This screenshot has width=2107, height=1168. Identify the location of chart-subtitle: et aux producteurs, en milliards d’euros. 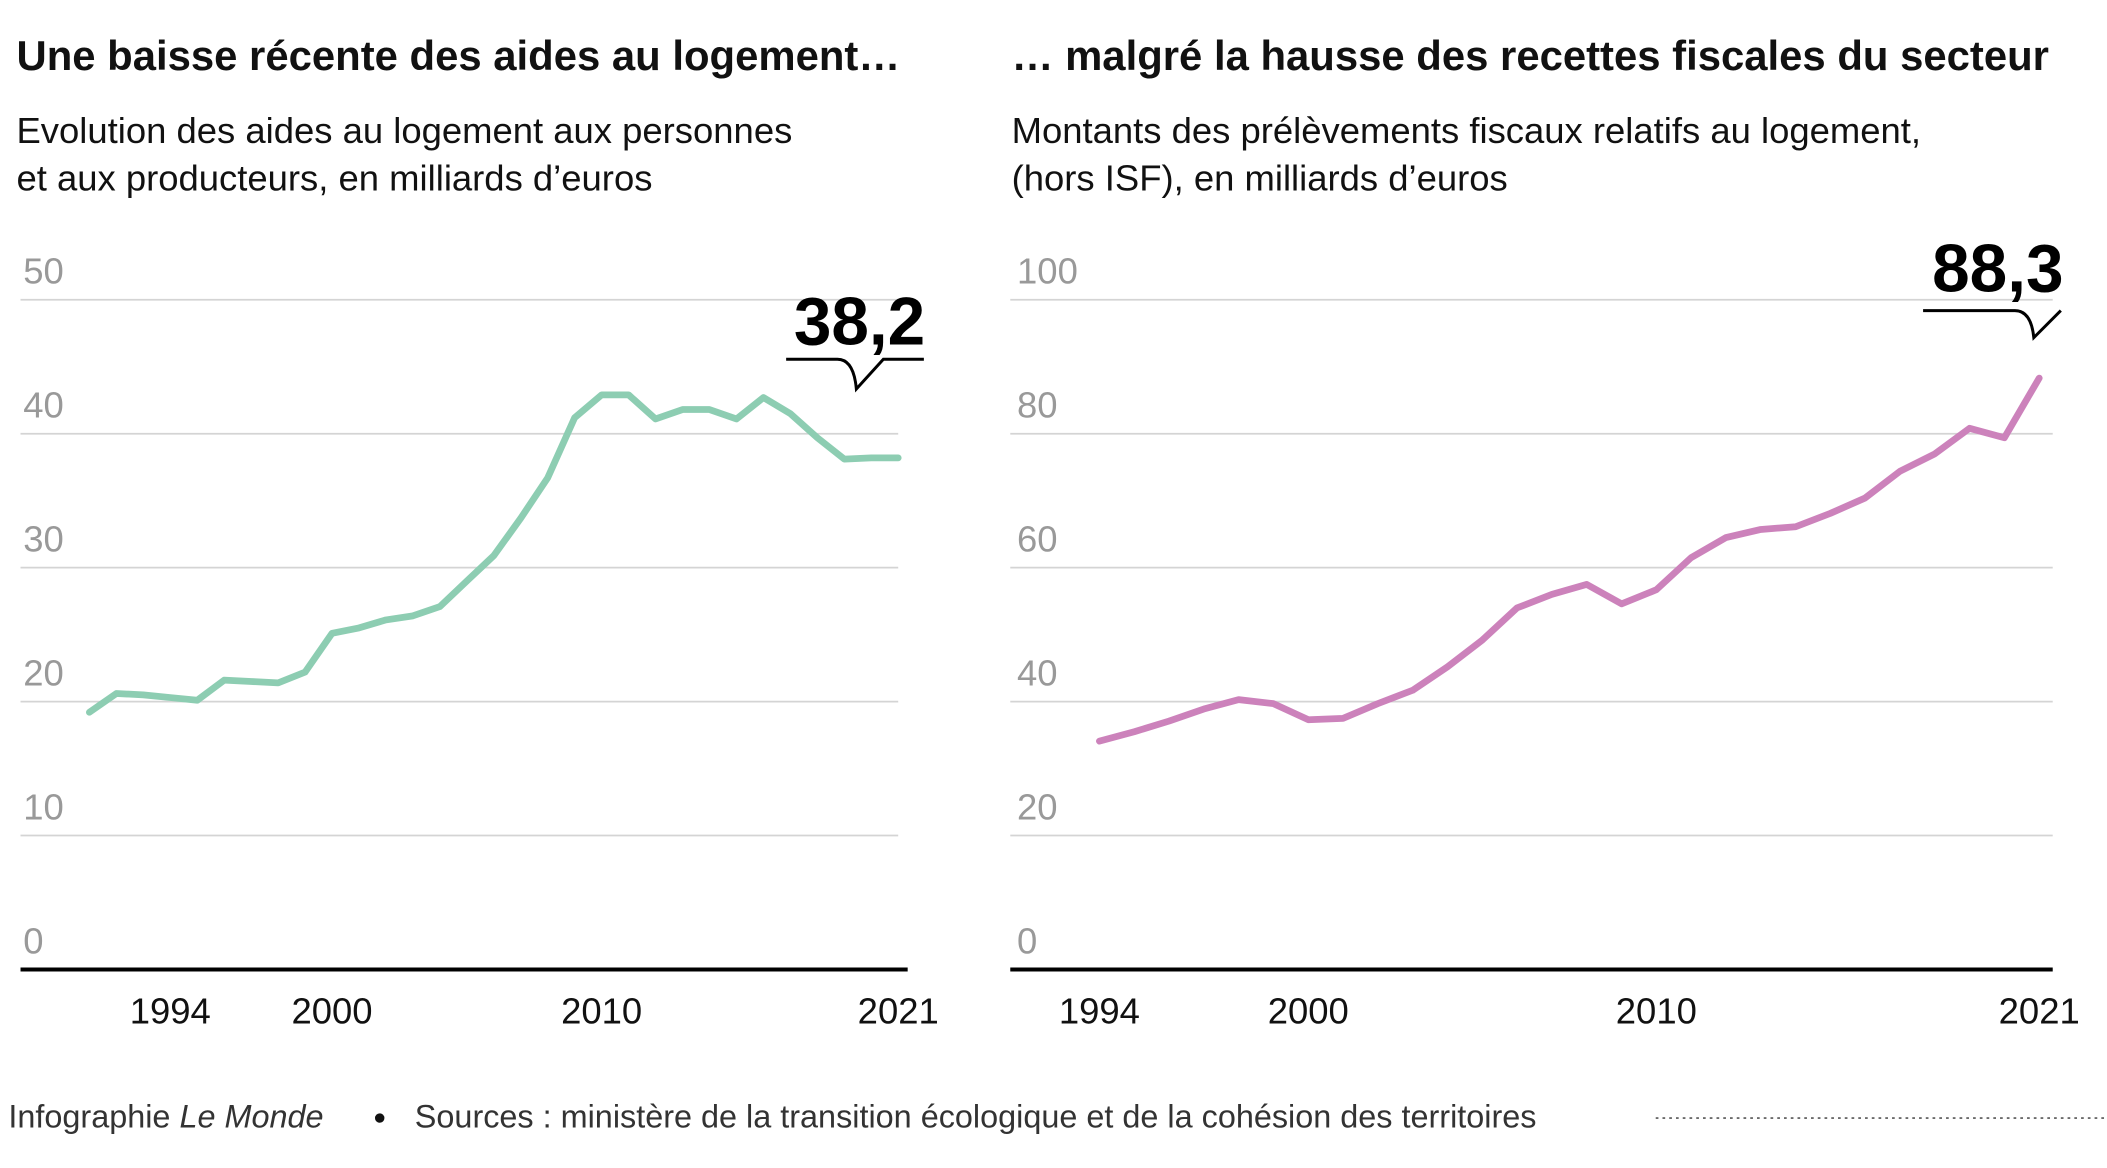
(334, 177).